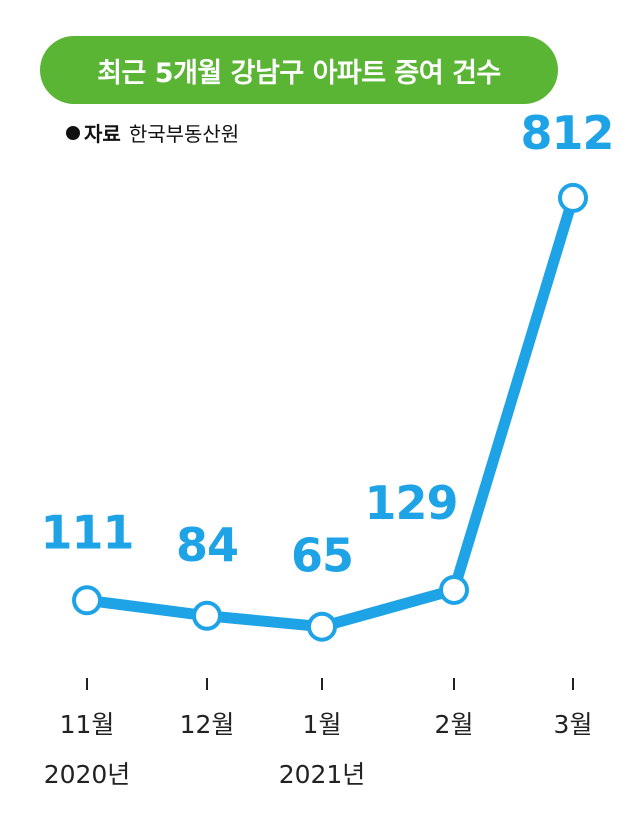 The width and height of the screenshot is (640, 822). What do you see at coordinates (322, 774) in the screenshot?
I see `year-label-3: 2021년` at bounding box center [322, 774].